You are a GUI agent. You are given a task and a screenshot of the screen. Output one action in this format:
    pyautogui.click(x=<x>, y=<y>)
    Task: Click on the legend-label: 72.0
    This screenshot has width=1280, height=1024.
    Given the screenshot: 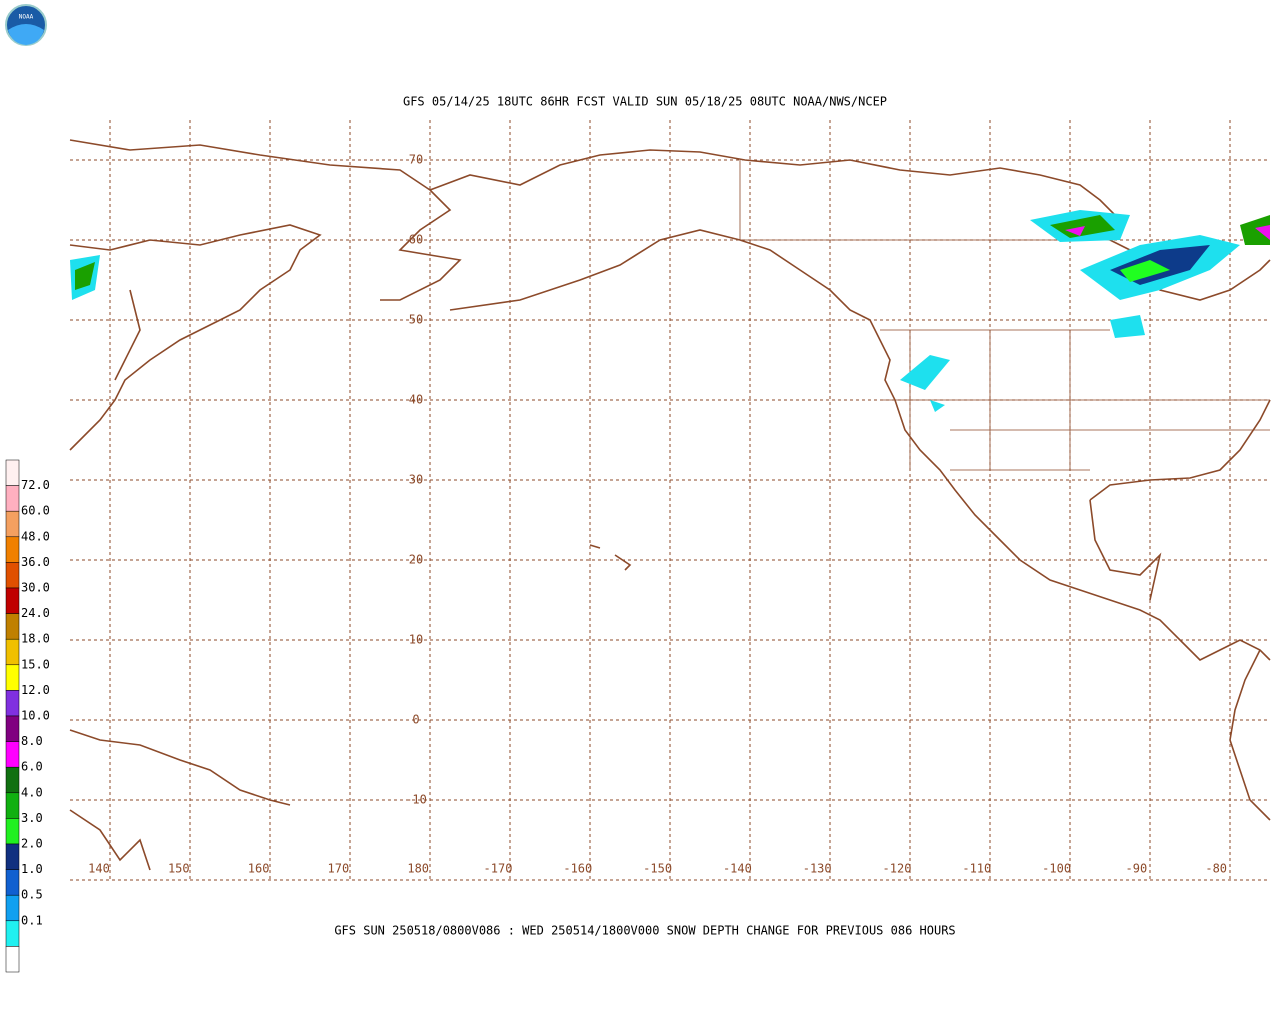 What is the action you would take?
    pyautogui.click(x=35, y=485)
    